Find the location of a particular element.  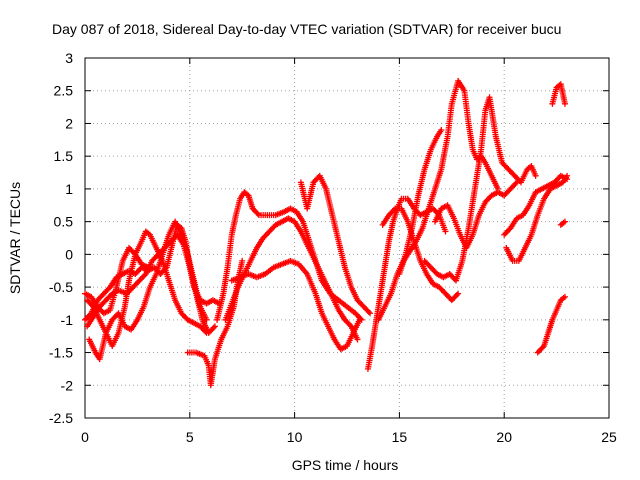

x-tick-label: 15 is located at coordinates (400, 437).